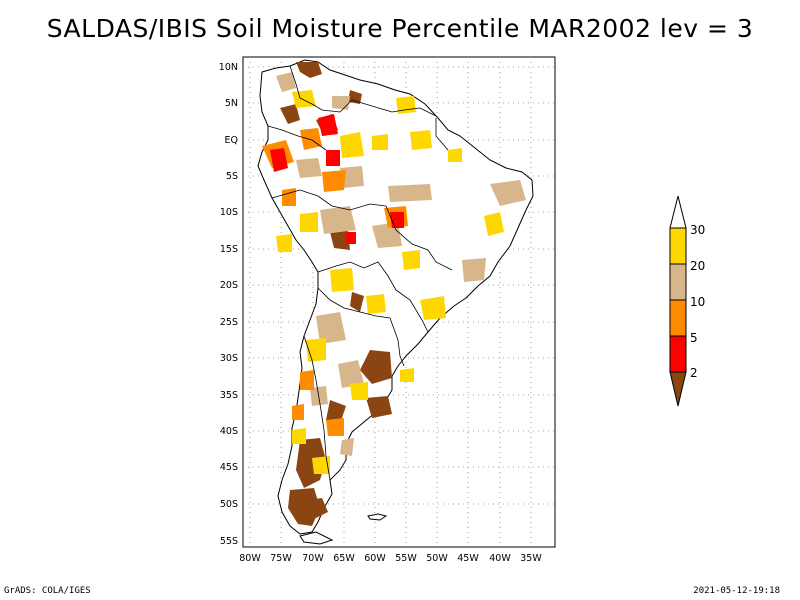 The width and height of the screenshot is (800, 600). What do you see at coordinates (531, 558) in the screenshot?
I see `lon-label: 35W` at bounding box center [531, 558].